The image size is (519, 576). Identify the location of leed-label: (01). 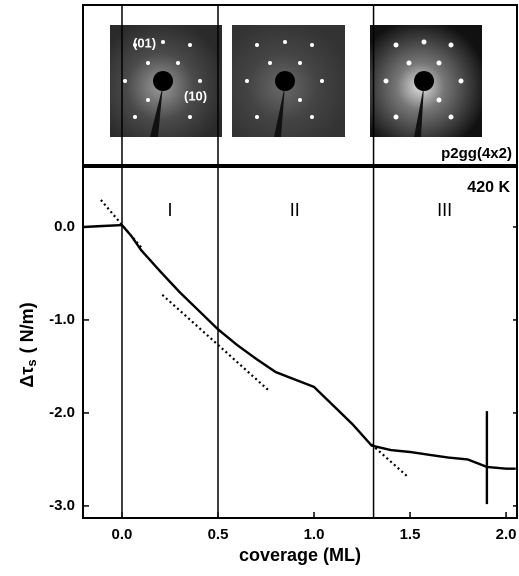
(144, 42).